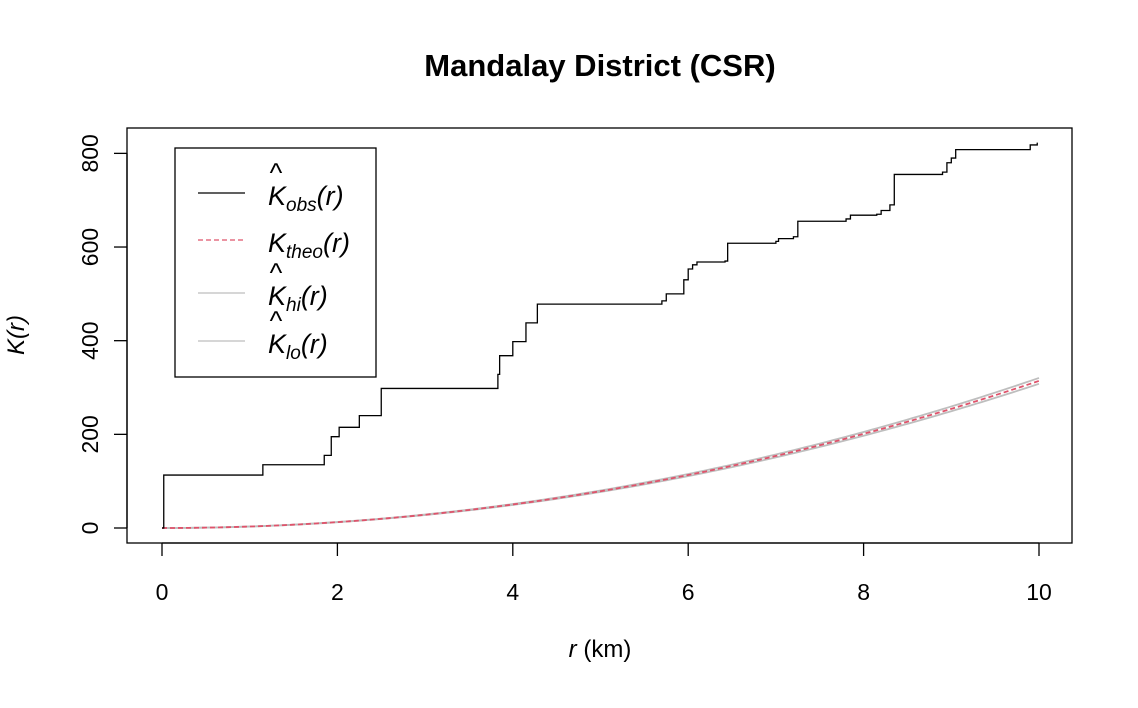 This screenshot has width=1138, height=708. I want to click on x-tick-label: 0, so click(162, 592).